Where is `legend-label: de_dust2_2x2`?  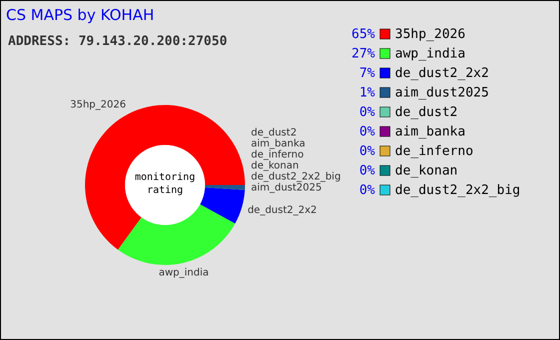
legend-label: de_dust2_2x2 is located at coordinates (442, 73).